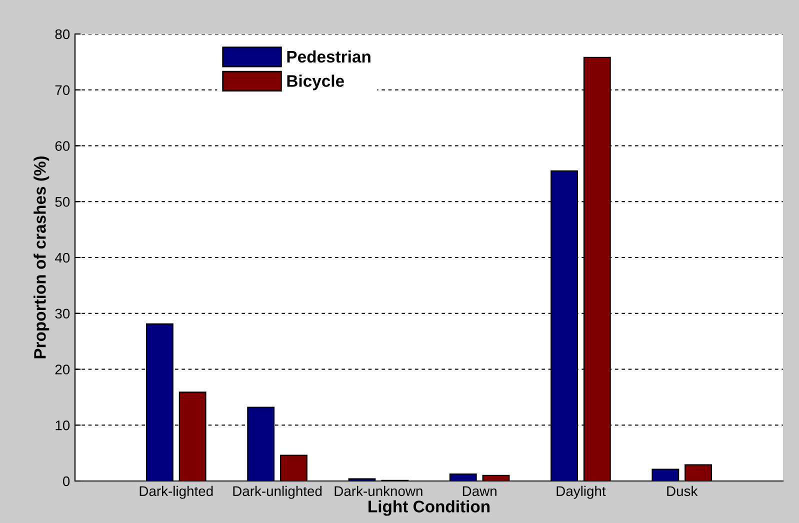 This screenshot has width=799, height=523. Describe the element at coordinates (62, 201) in the screenshot. I see `y-tick-label: 50` at that location.